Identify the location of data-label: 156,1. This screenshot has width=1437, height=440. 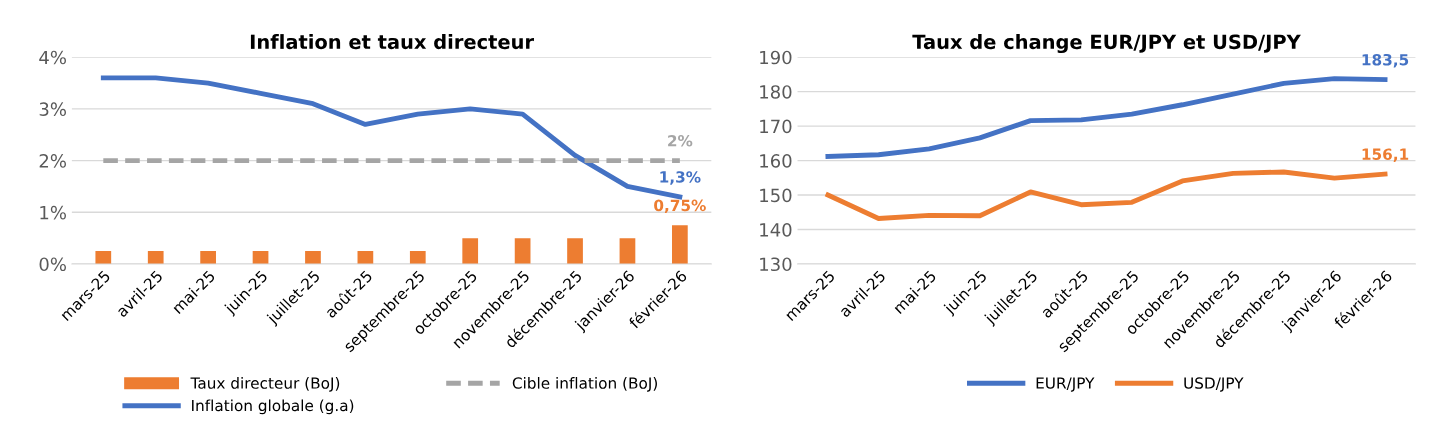
(1385, 155).